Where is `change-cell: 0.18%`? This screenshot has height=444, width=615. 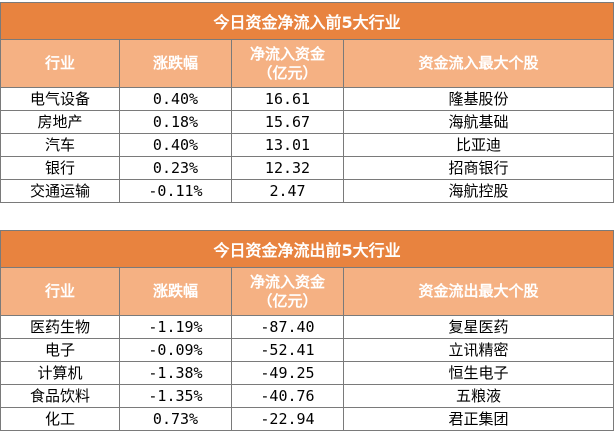 change-cell: 0.18% is located at coordinates (176, 122).